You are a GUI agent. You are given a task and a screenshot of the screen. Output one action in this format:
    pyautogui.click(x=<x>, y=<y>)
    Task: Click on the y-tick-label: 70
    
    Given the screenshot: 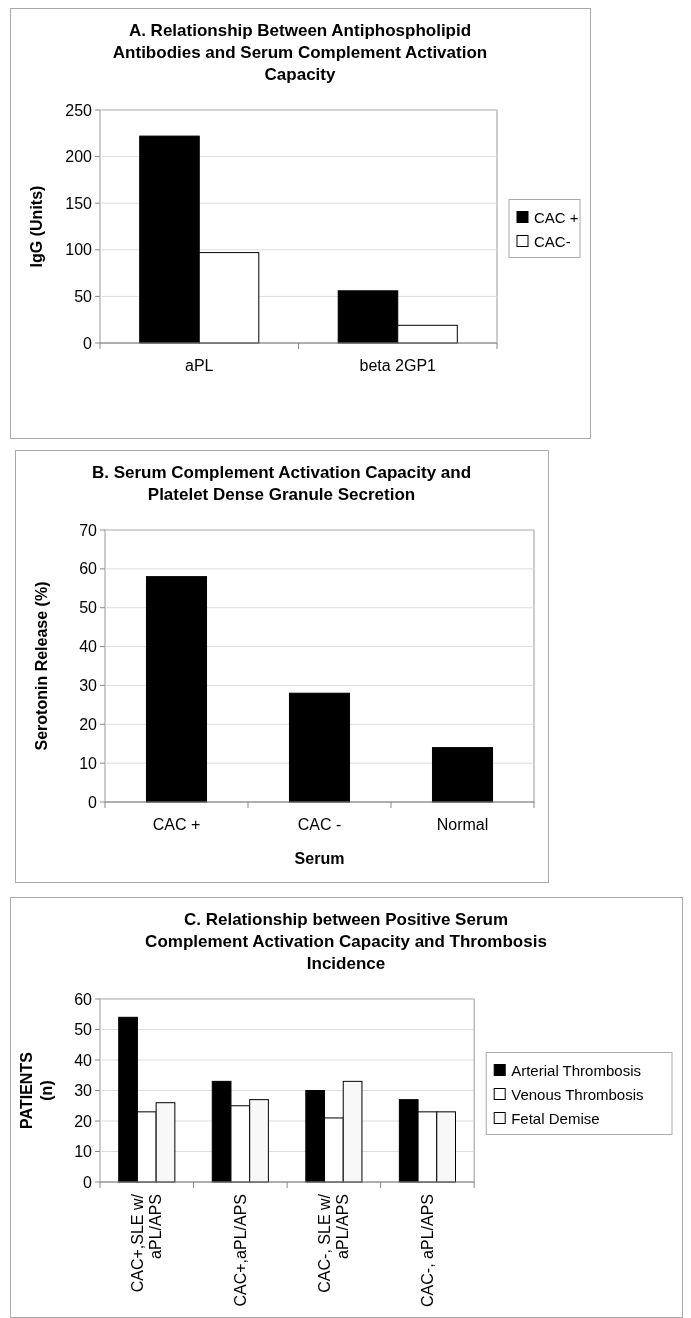 What is the action you would take?
    pyautogui.click(x=88, y=530)
    